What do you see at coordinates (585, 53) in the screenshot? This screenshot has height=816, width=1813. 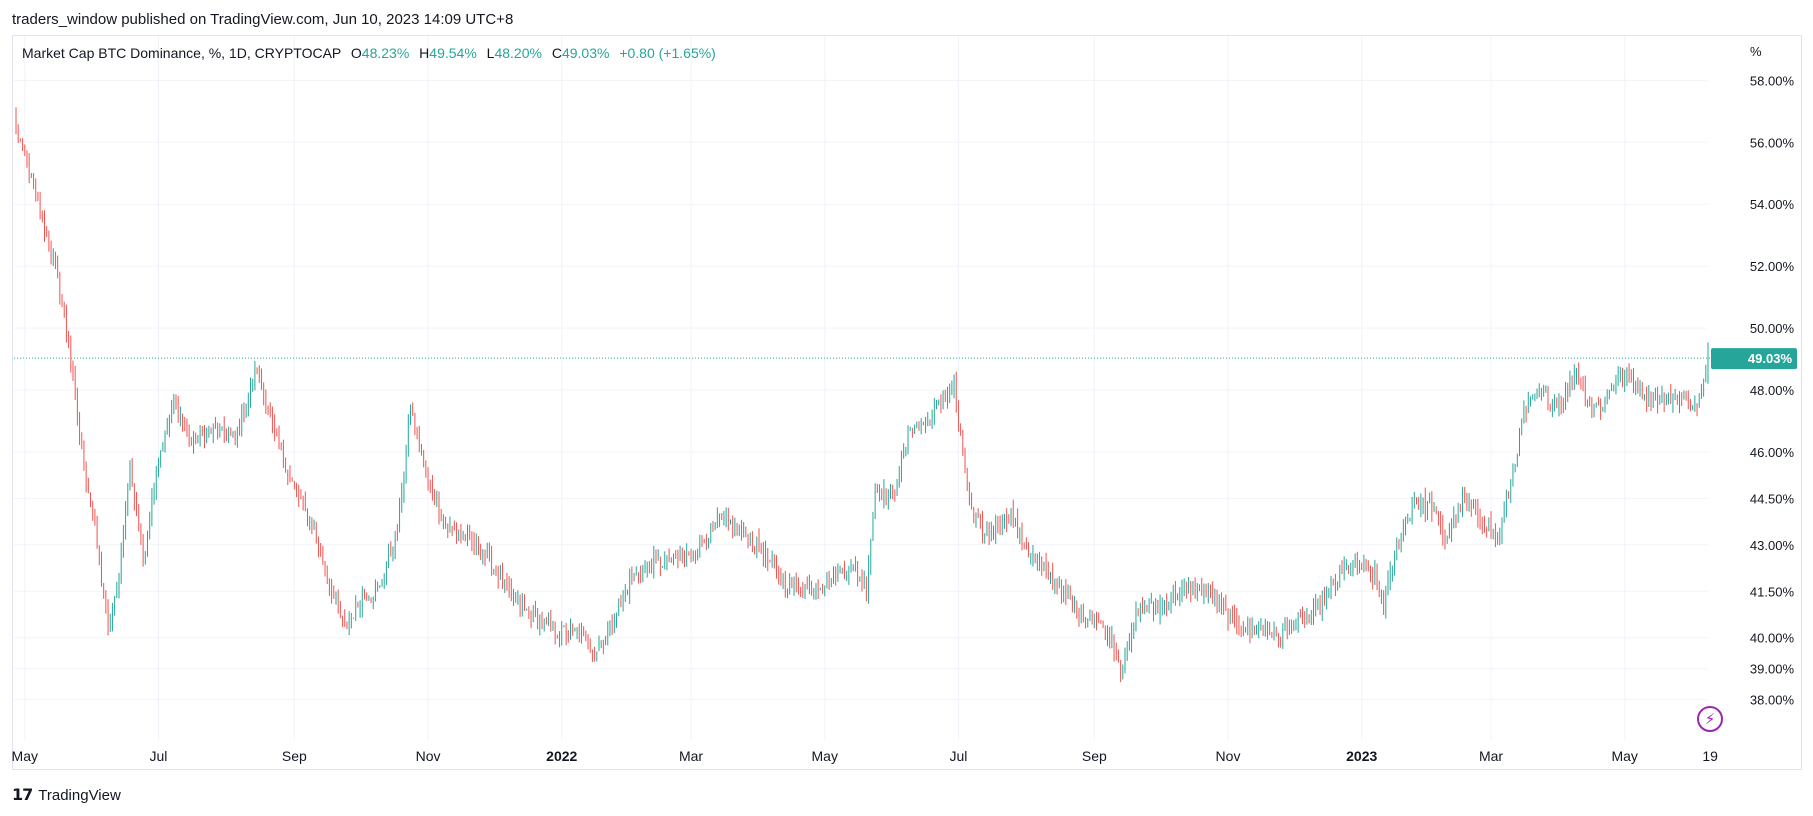 I see `legend-close-value: 49.03%` at bounding box center [585, 53].